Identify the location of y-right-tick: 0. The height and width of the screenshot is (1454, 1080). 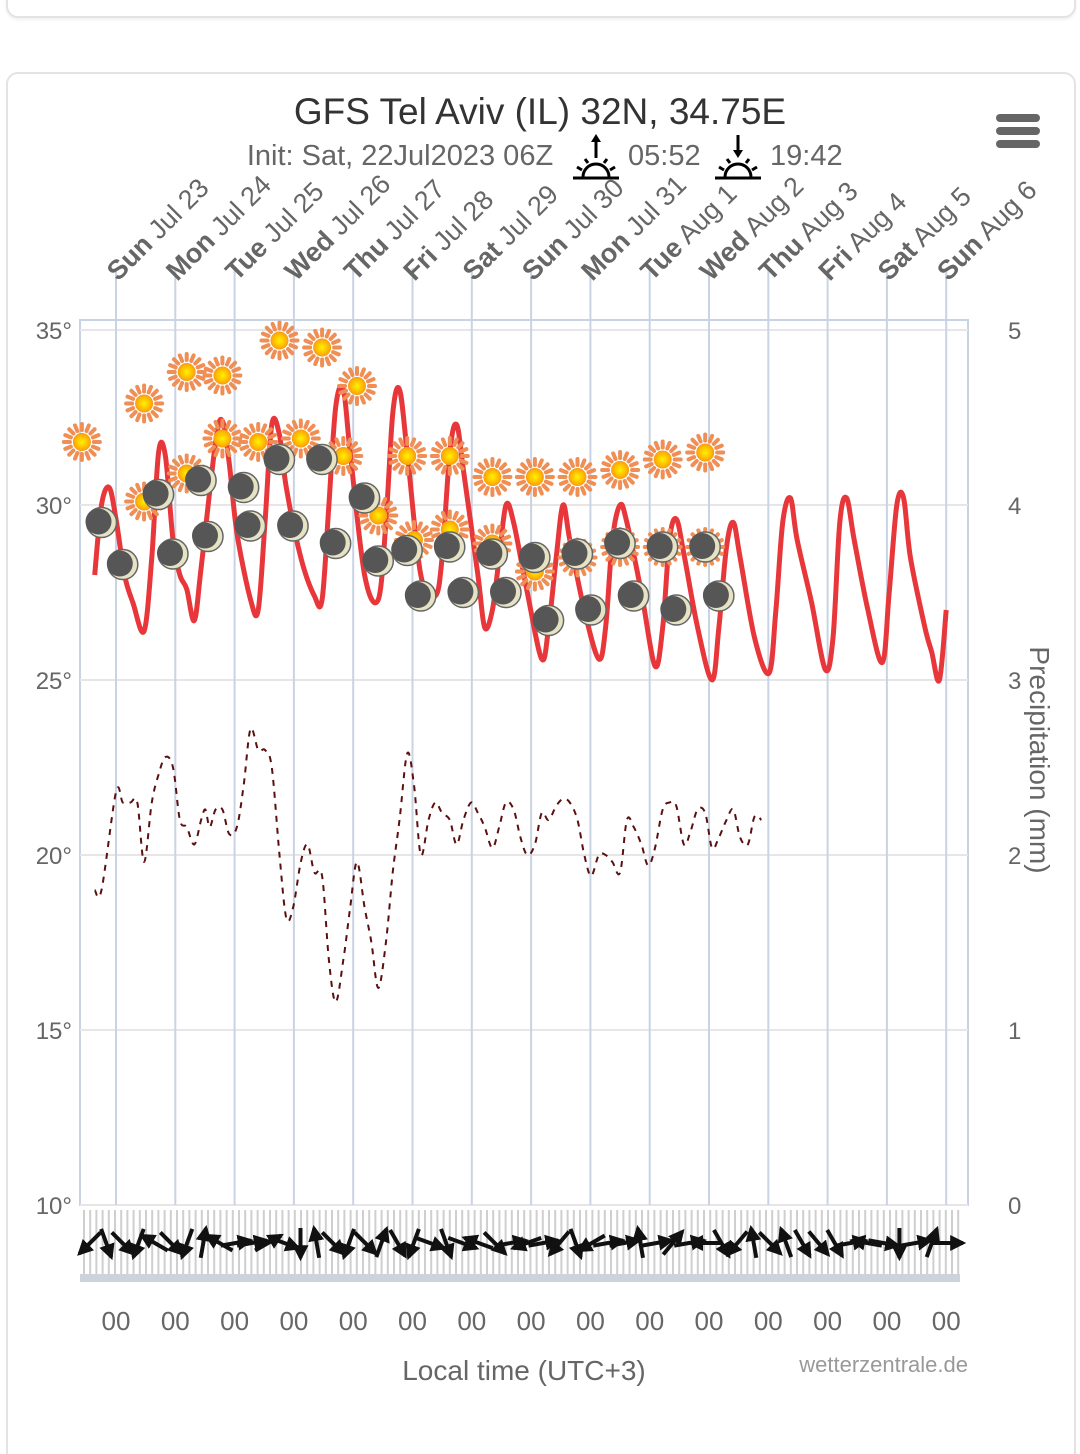
(1014, 1206).